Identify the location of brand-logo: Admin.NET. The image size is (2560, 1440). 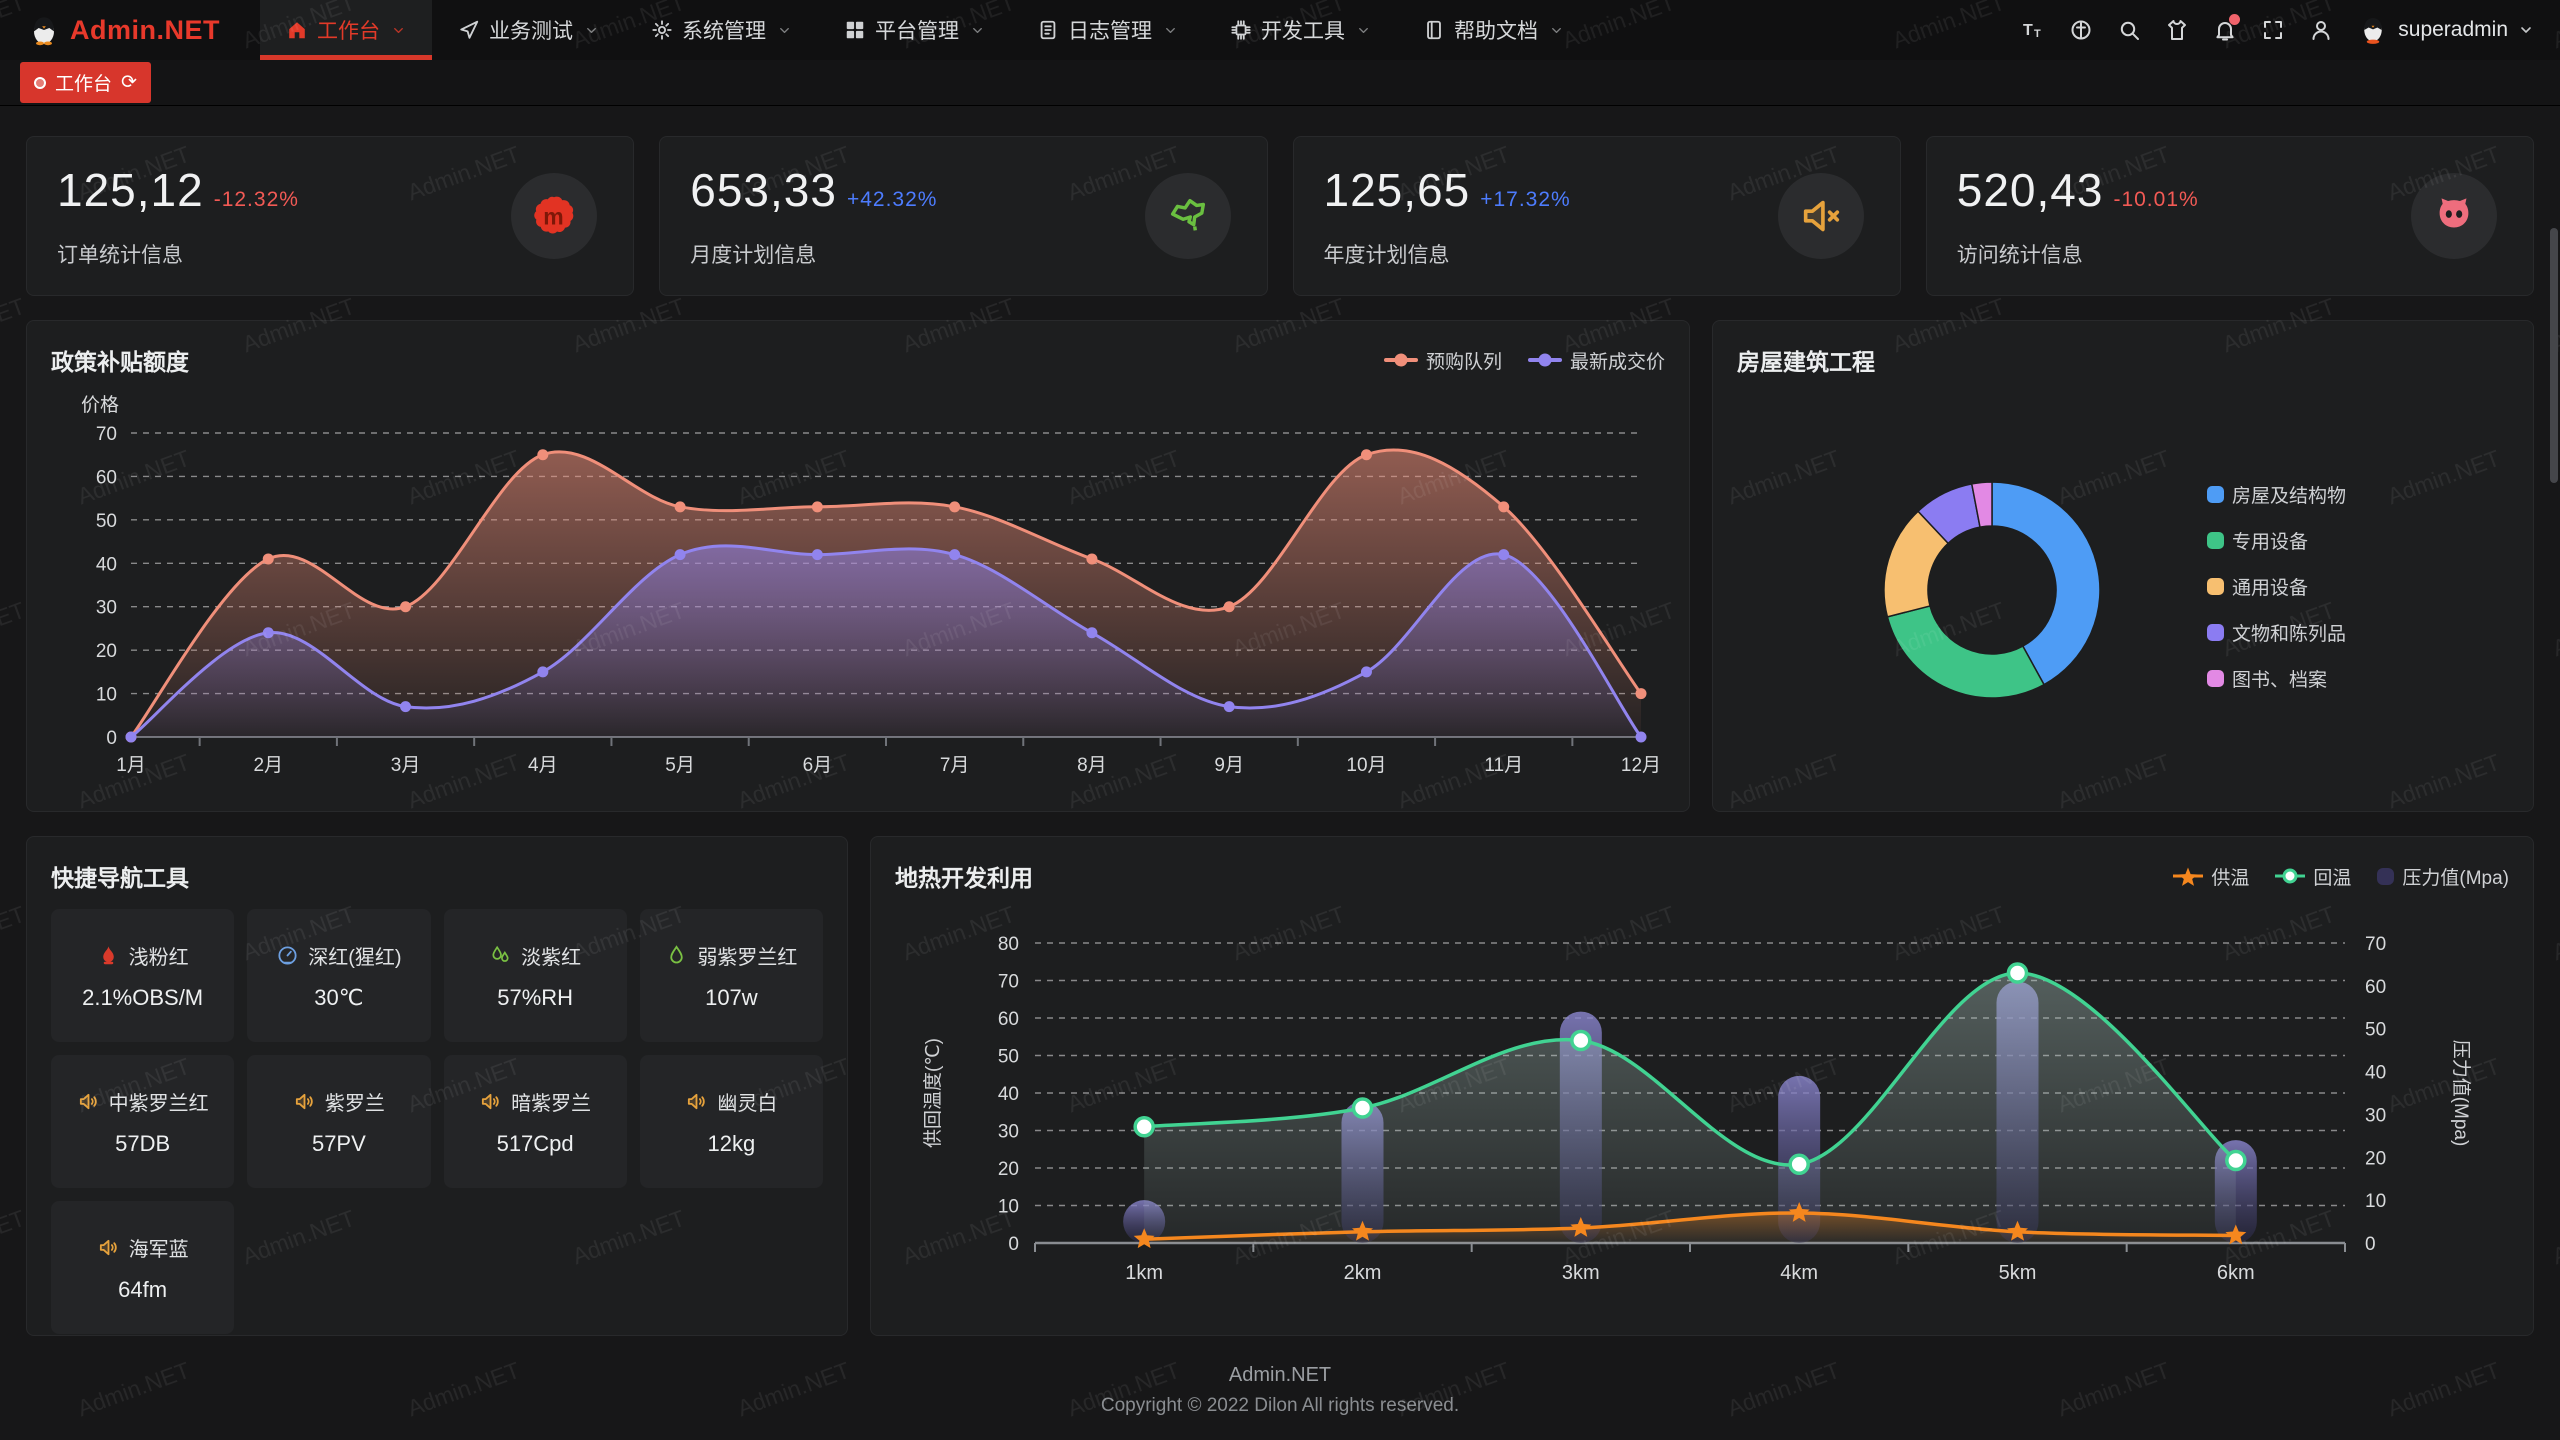
(130, 30).